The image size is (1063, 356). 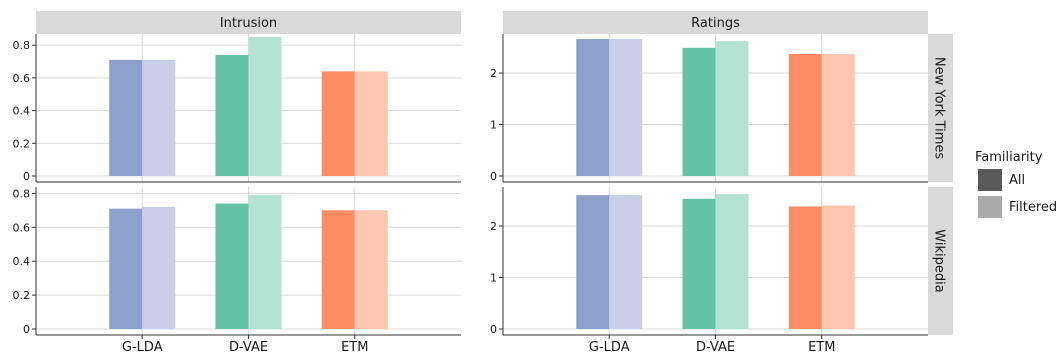 I want to click on bar-intrusion-wikipedia-d-vae-all, so click(x=232, y=266).